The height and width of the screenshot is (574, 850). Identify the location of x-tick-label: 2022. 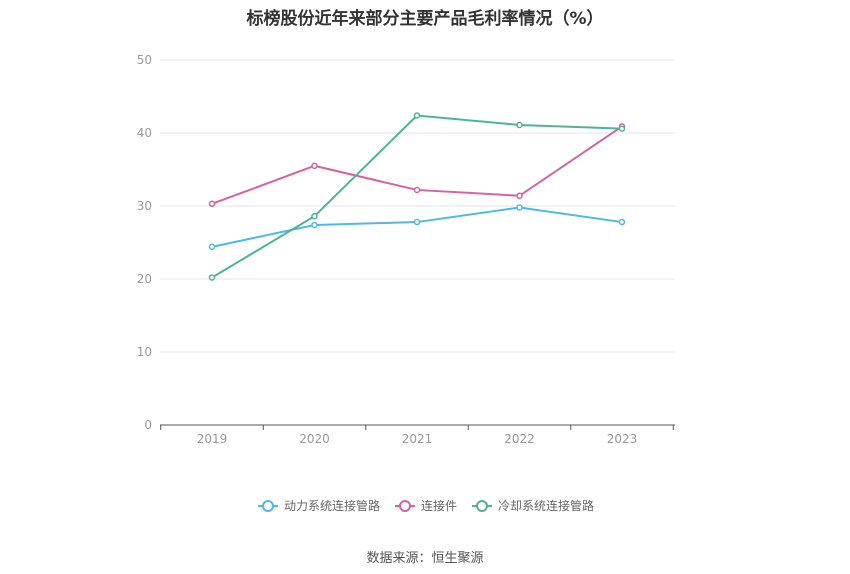
(519, 439).